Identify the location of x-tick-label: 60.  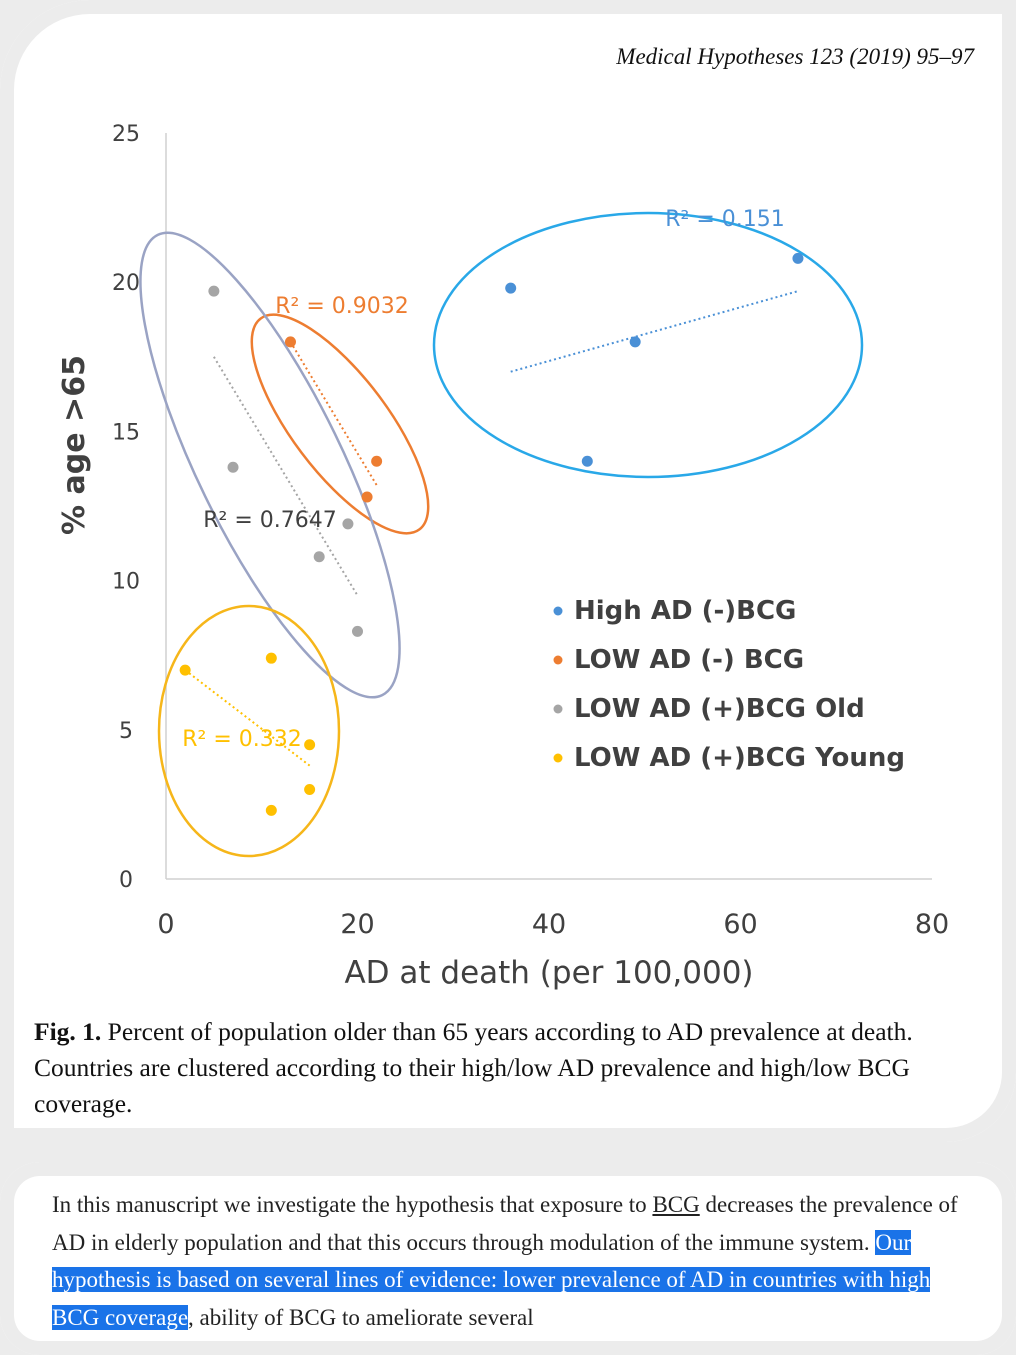
(740, 924).